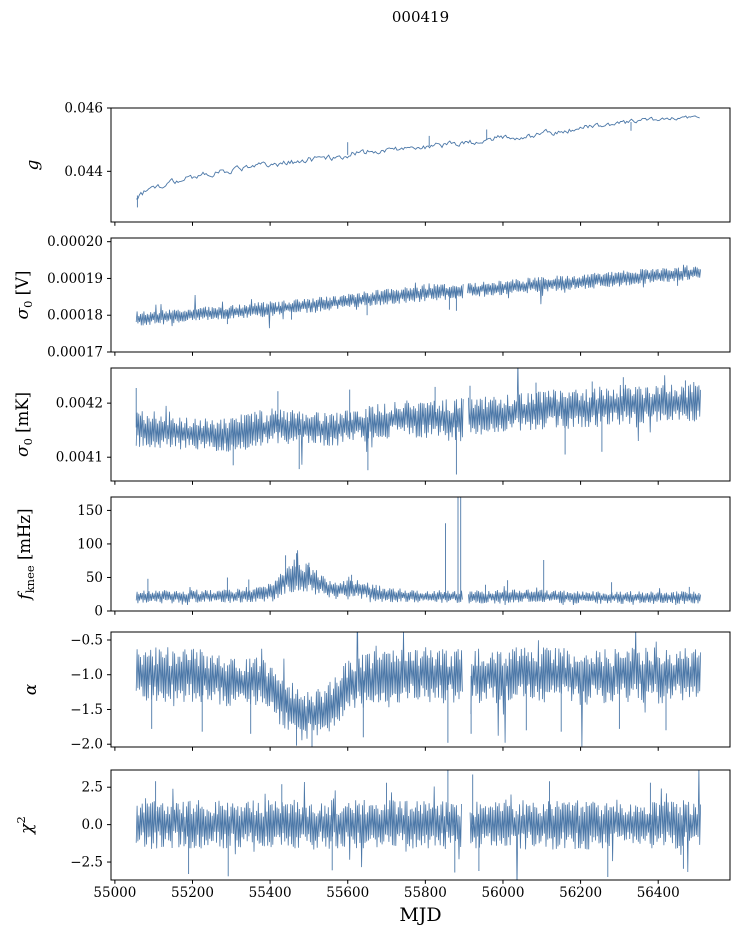  I want to click on y-axis-label-chi2: χ2, so click(25, 825).